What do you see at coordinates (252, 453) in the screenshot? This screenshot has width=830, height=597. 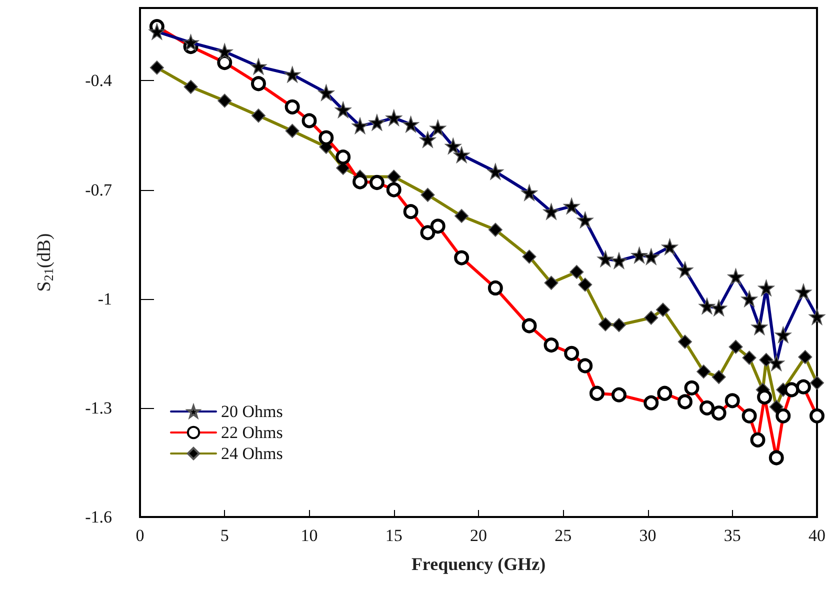 I see `legend-label: 24 Ohms` at bounding box center [252, 453].